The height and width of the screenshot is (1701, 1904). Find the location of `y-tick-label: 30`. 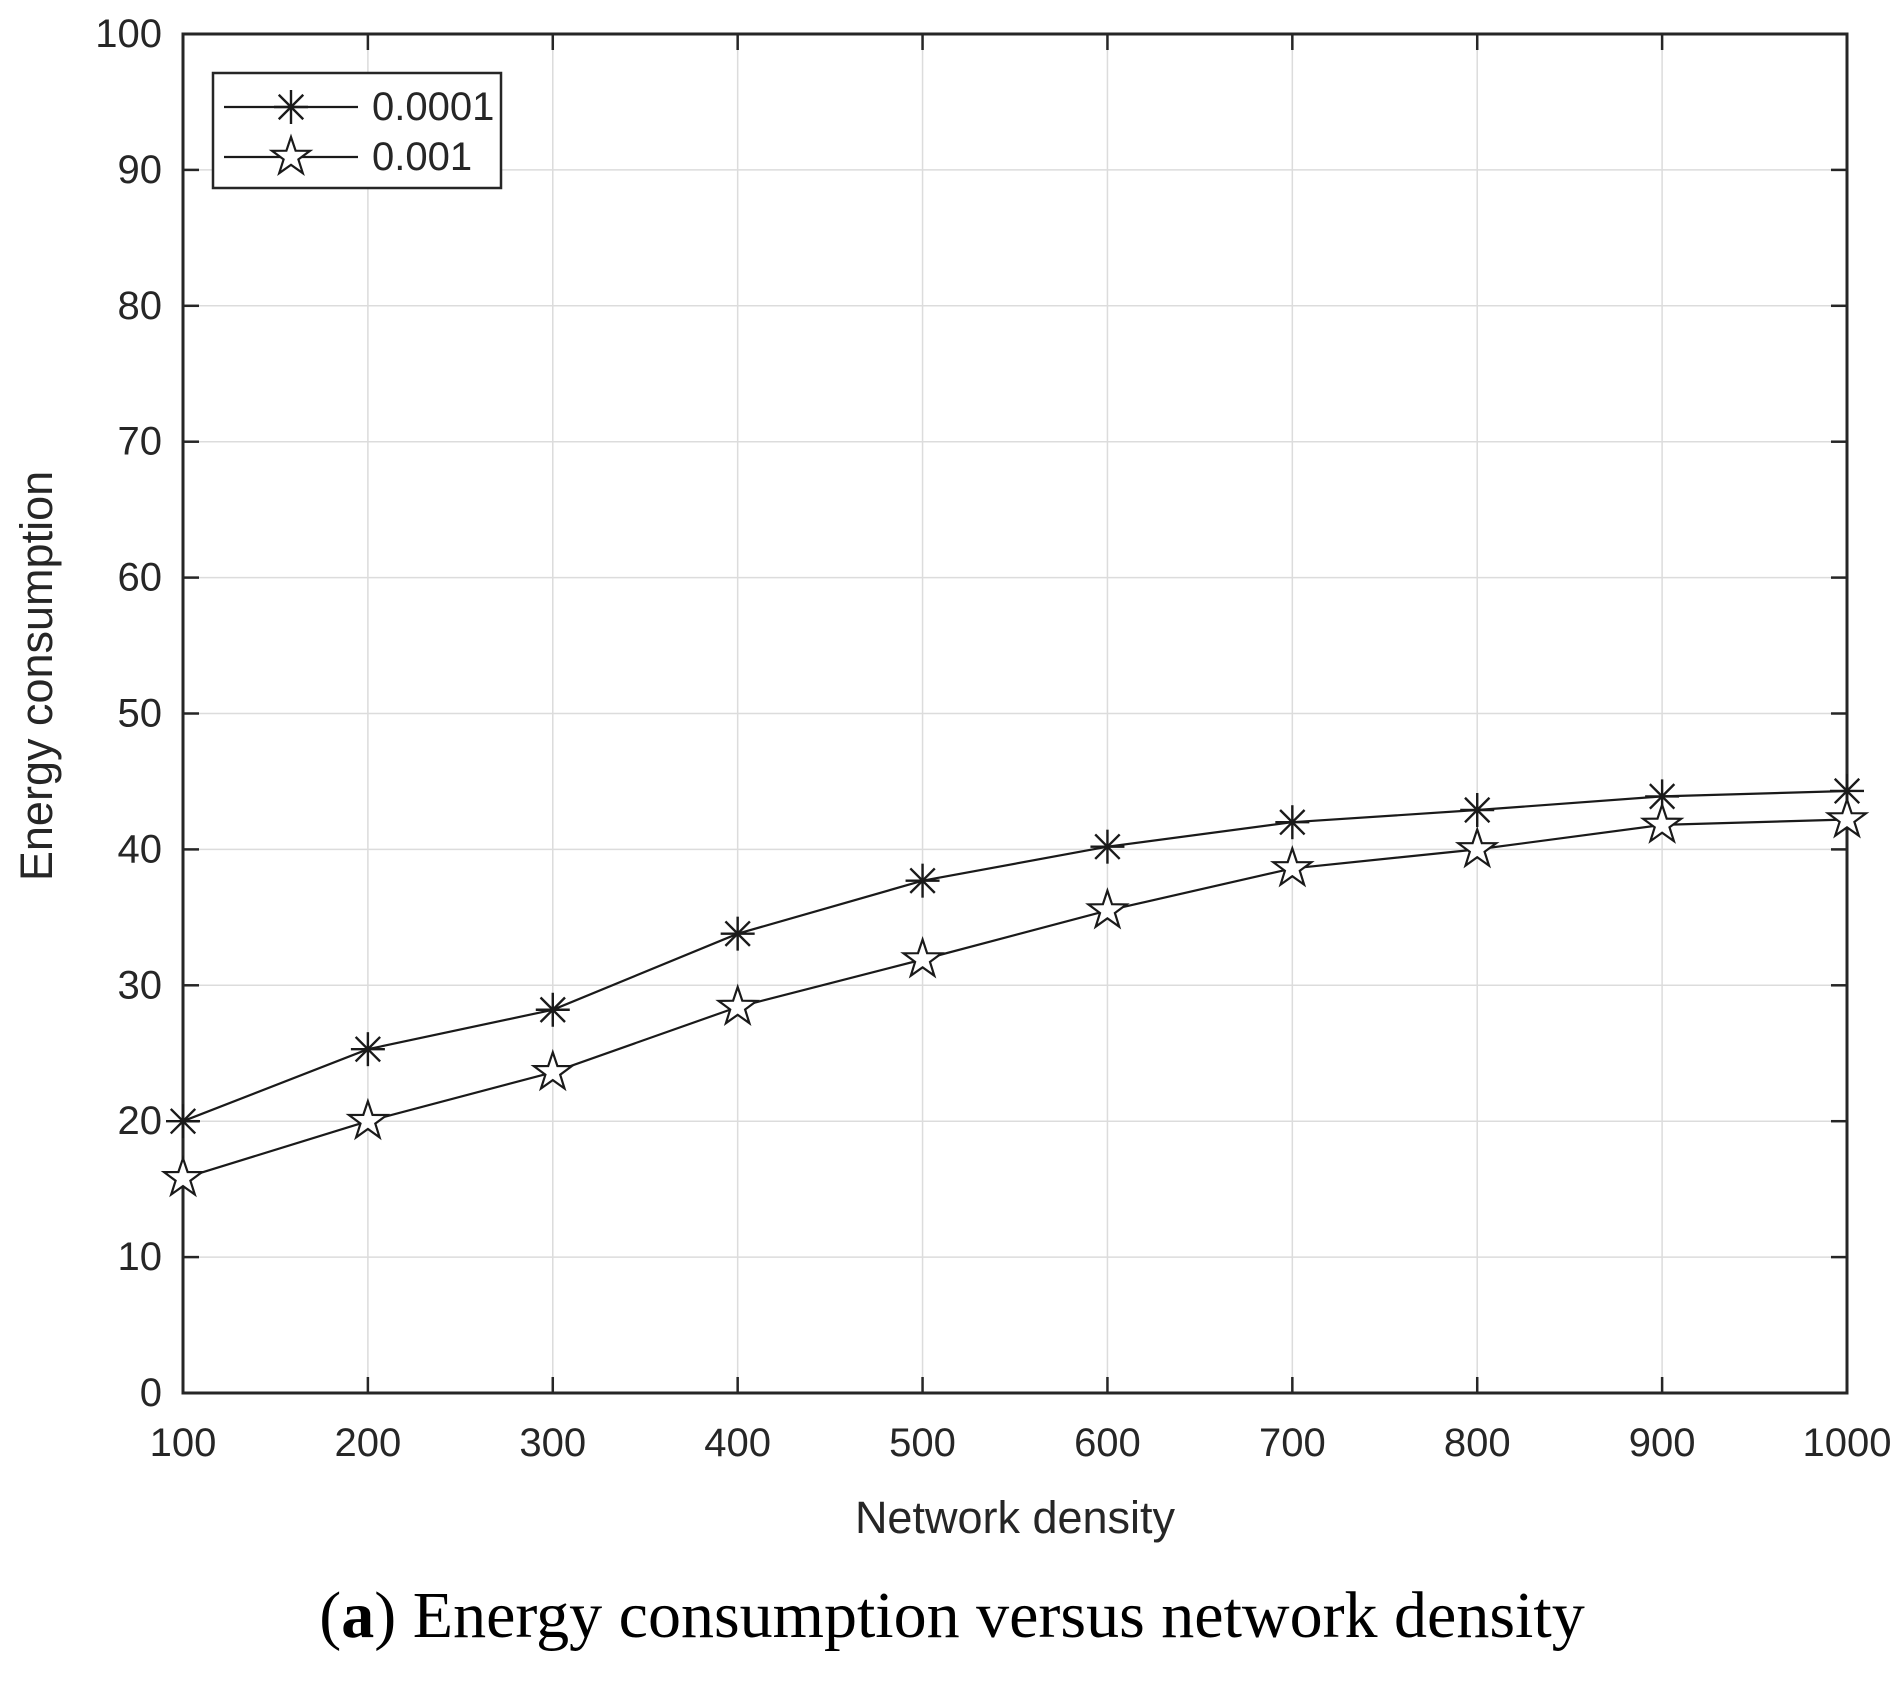

y-tick-label: 30 is located at coordinates (140, 985).